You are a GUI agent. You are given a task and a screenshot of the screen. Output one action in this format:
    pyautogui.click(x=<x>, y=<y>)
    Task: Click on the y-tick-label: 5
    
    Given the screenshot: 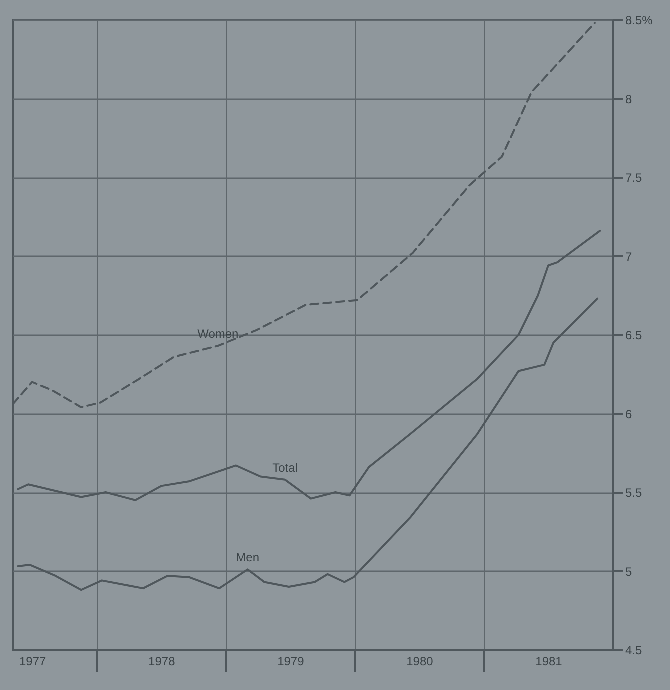 What is the action you would take?
    pyautogui.click(x=629, y=571)
    